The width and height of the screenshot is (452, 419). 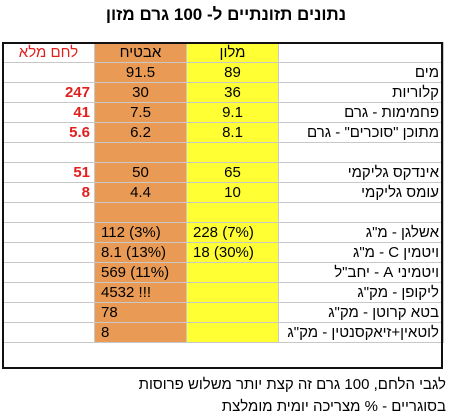 What do you see at coordinates (276, 14) in the screenshot?
I see `title-prefix: נתונים תזונתיים ל-` at bounding box center [276, 14].